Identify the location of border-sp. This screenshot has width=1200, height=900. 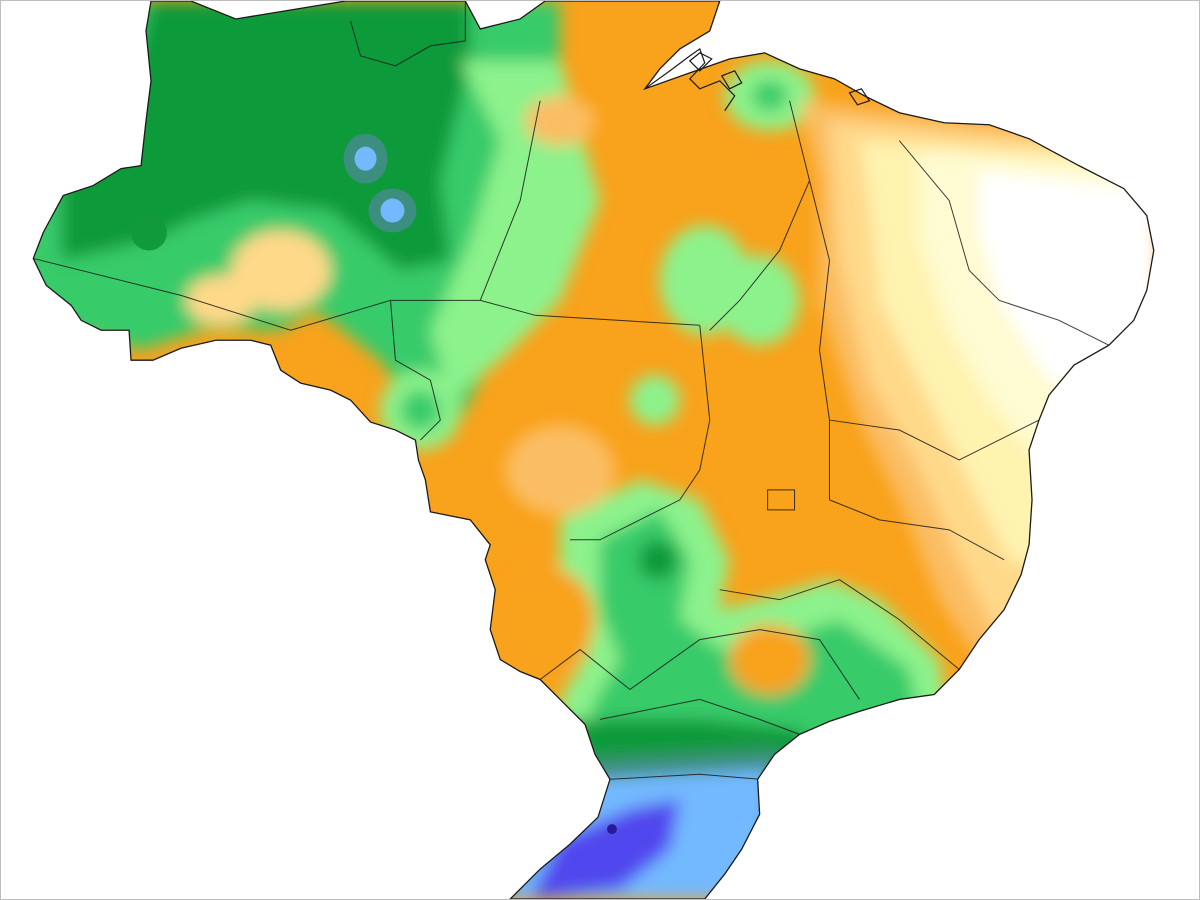
(744, 664).